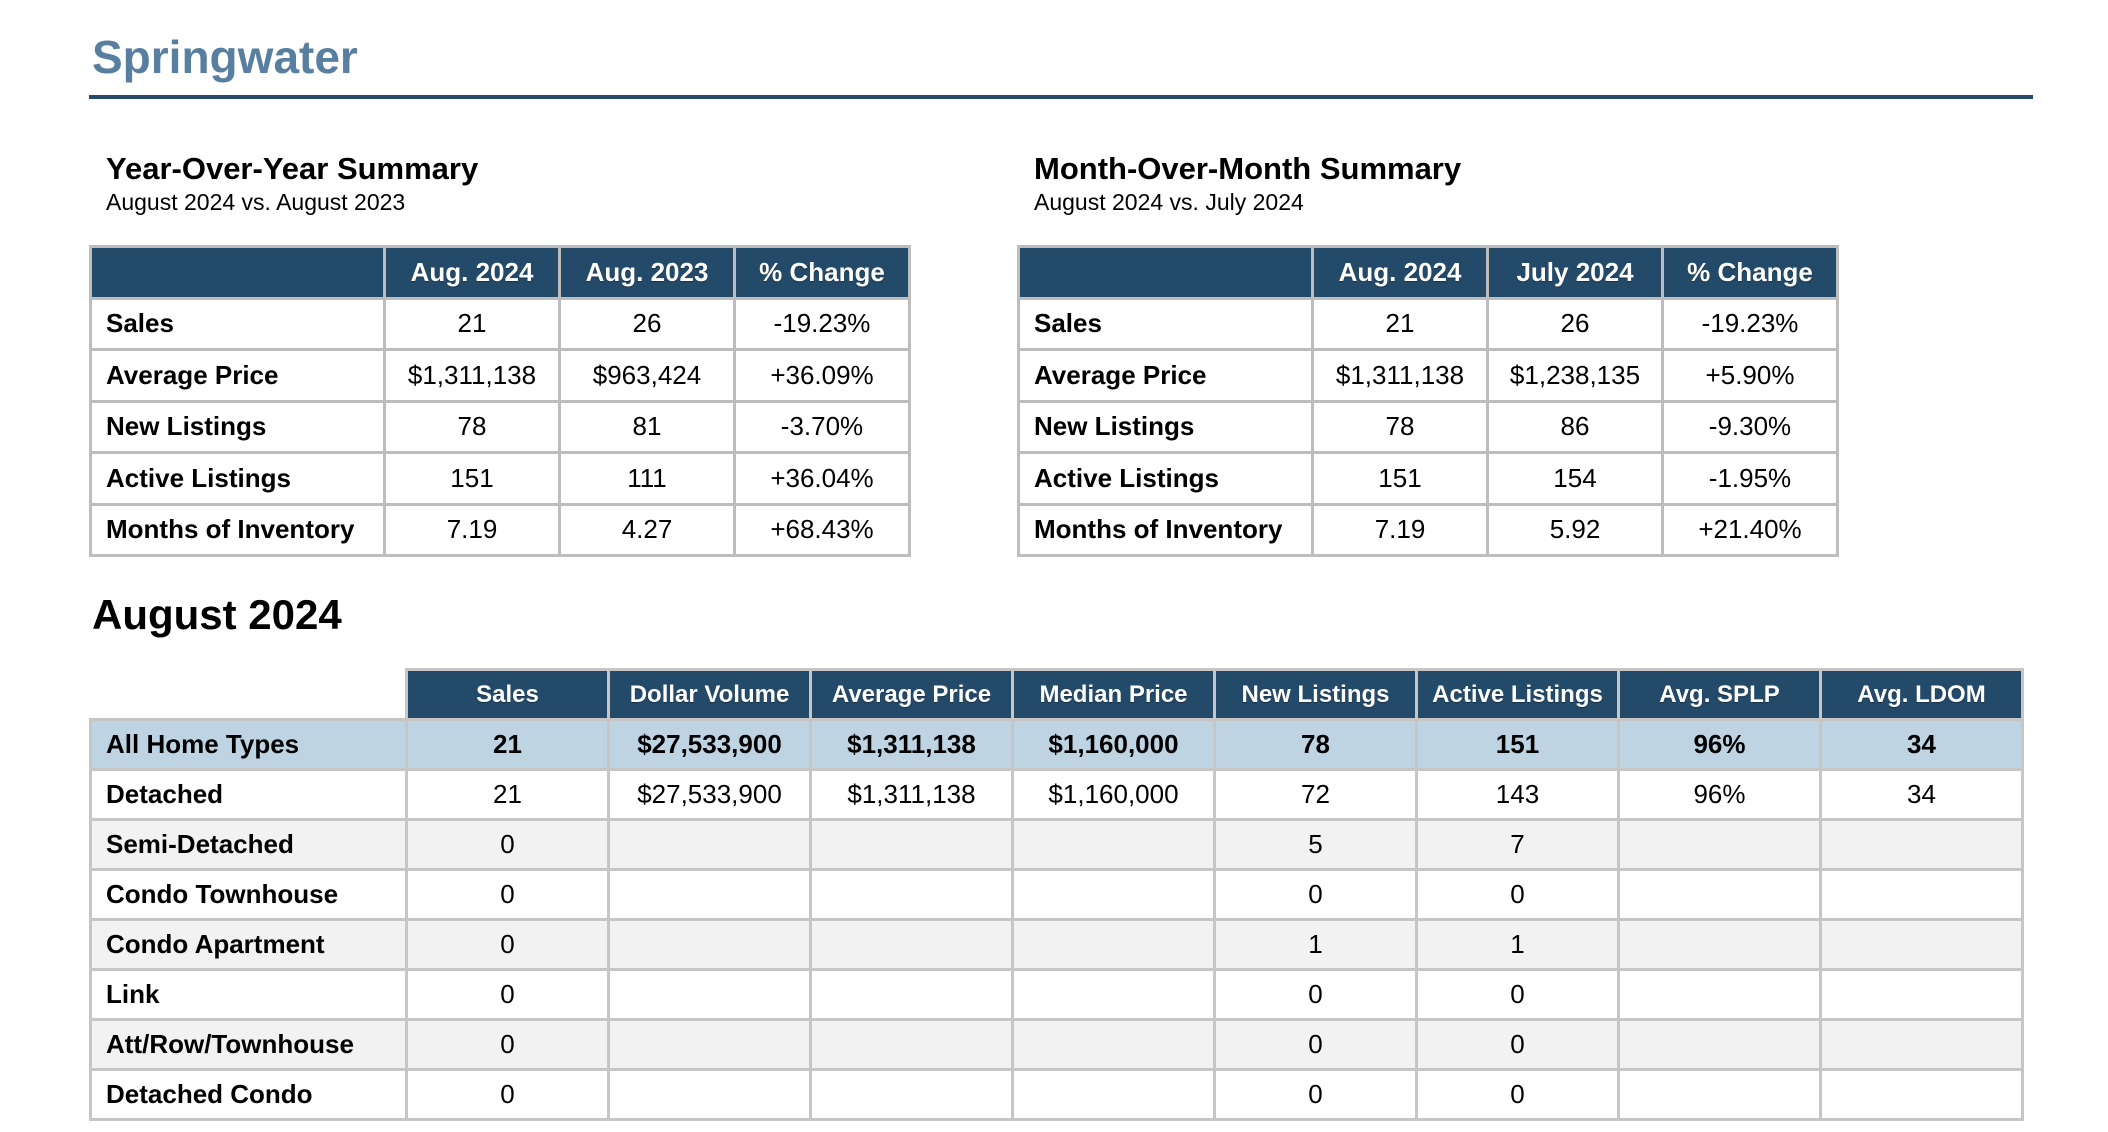 Image resolution: width=2108 pixels, height=1132 pixels. I want to click on table-cell: 7.19, so click(1400, 529).